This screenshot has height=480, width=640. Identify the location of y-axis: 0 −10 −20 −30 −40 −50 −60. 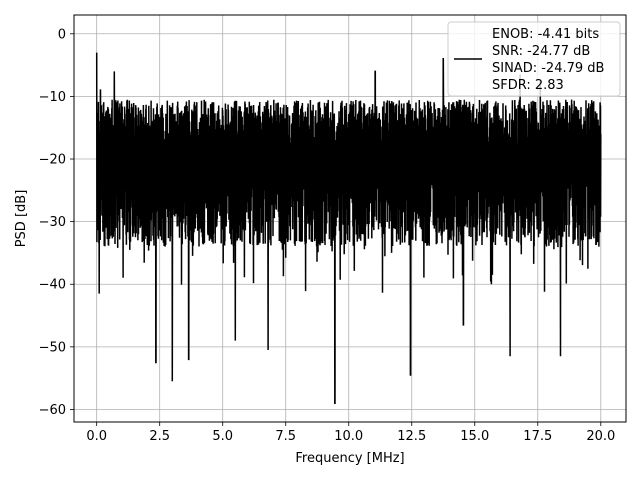
(56, 222).